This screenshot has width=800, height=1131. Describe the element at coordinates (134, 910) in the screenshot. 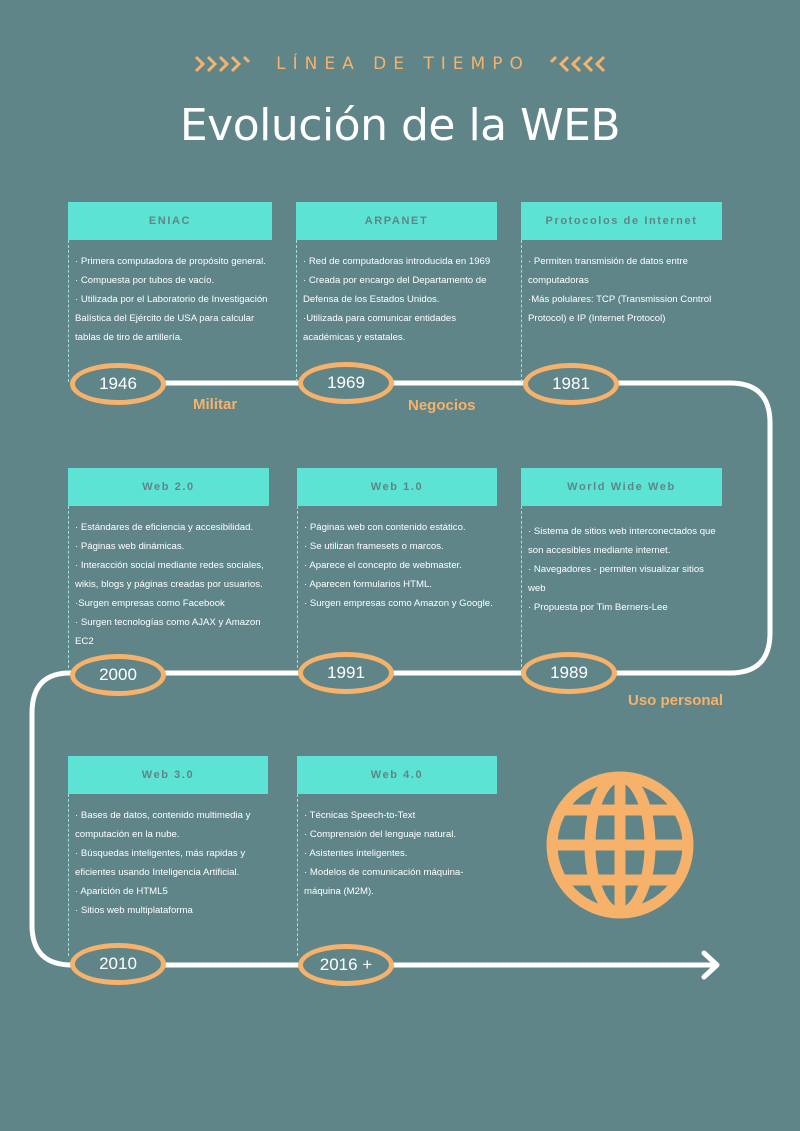

I see `event-item: · Sitios web multiplataforma` at that location.